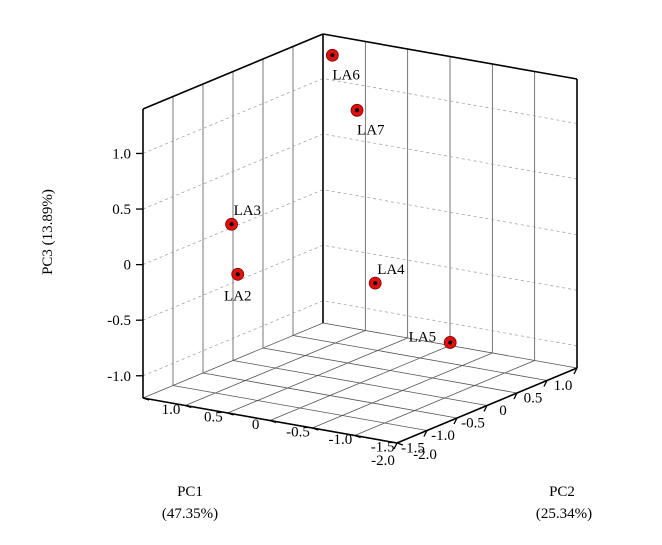 The height and width of the screenshot is (545, 662). What do you see at coordinates (237, 274) in the screenshot?
I see `data-point-center-la2` at bounding box center [237, 274].